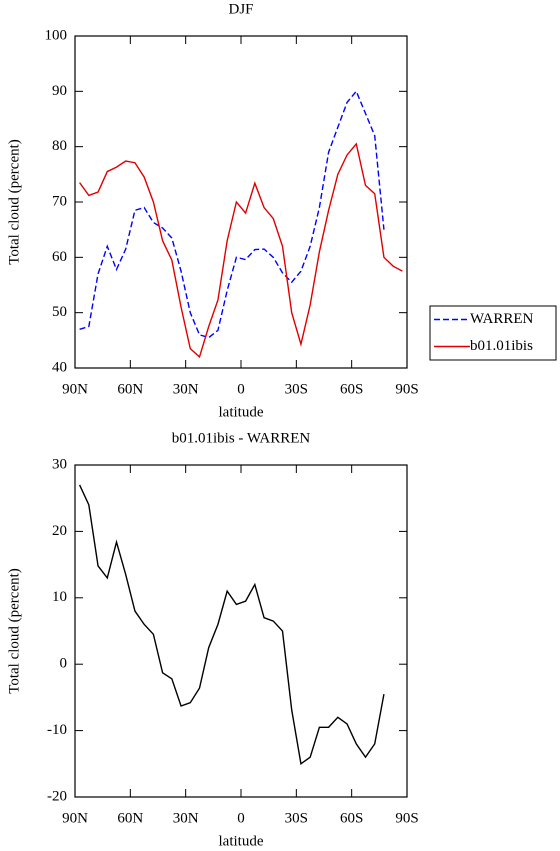 This screenshot has width=560, height=851. I want to click on y-tick-label: 80, so click(59, 146).